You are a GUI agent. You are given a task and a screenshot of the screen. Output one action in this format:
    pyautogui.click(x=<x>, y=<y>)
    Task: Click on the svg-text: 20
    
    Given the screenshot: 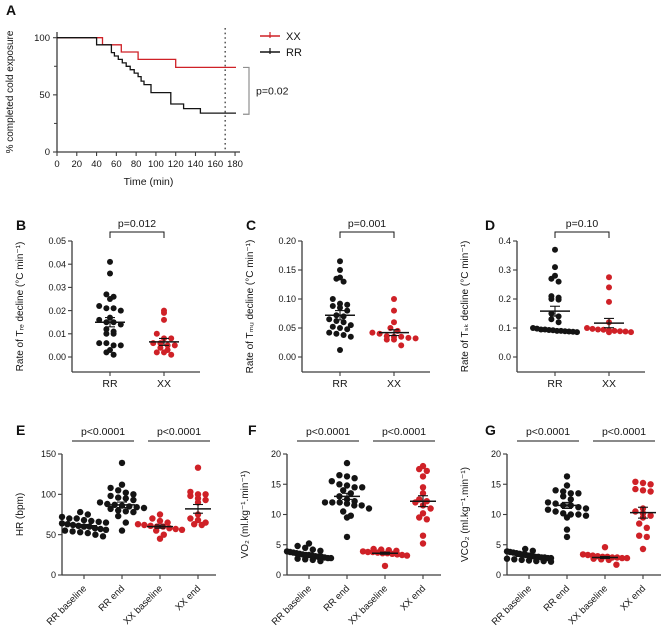 What is the action you would take?
    pyautogui.click(x=76, y=164)
    